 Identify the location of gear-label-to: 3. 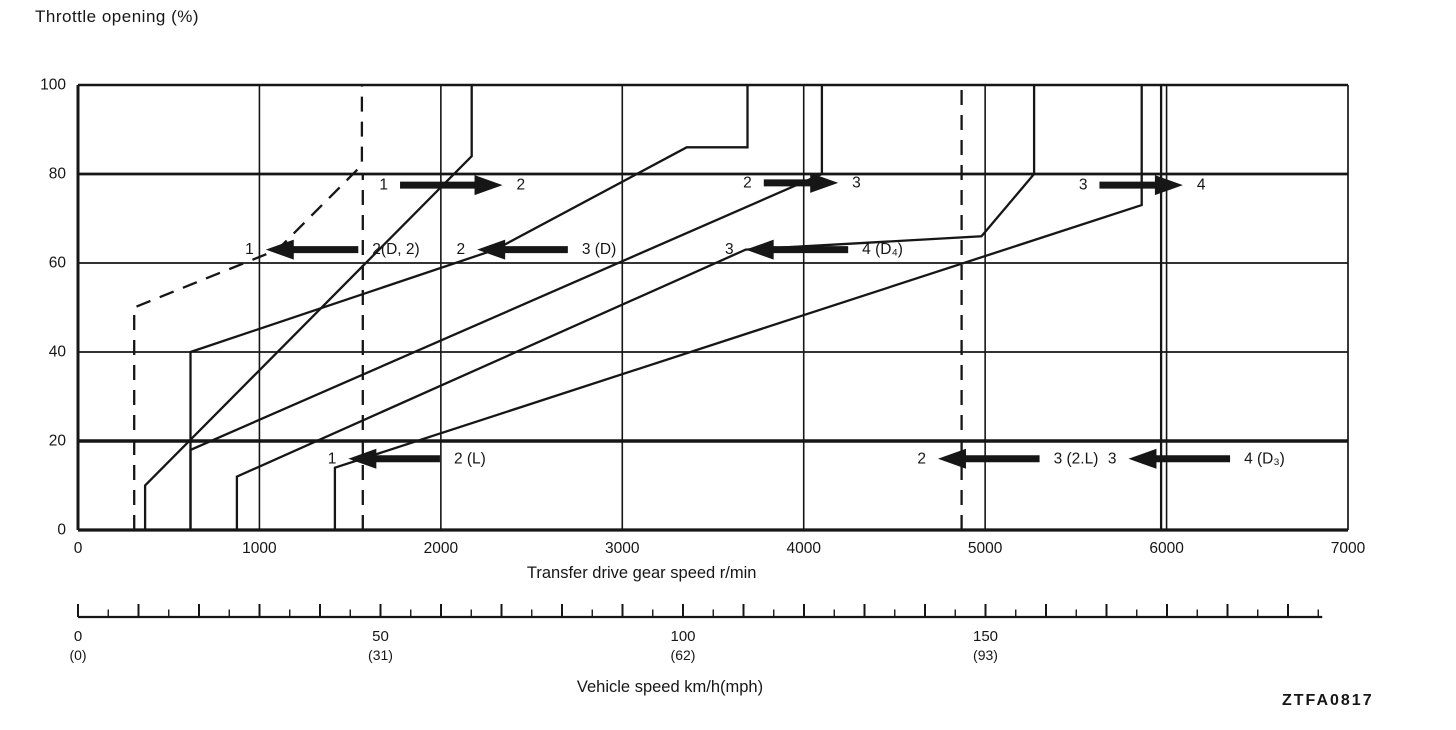
(856, 182).